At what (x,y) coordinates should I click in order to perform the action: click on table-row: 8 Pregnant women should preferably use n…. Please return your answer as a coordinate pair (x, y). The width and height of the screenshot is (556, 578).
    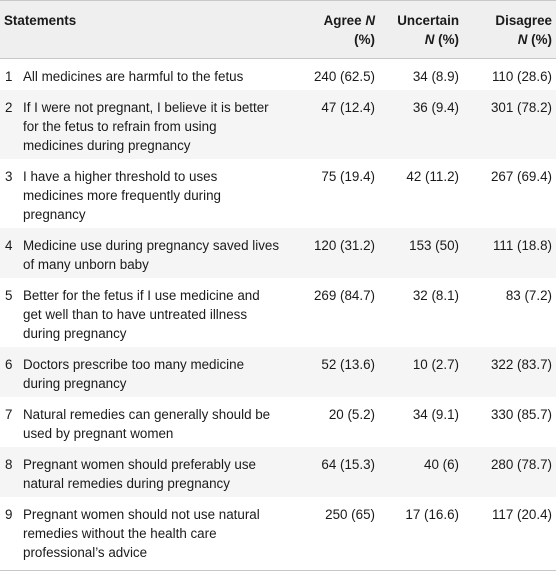
    Looking at the image, I should click on (278, 472).